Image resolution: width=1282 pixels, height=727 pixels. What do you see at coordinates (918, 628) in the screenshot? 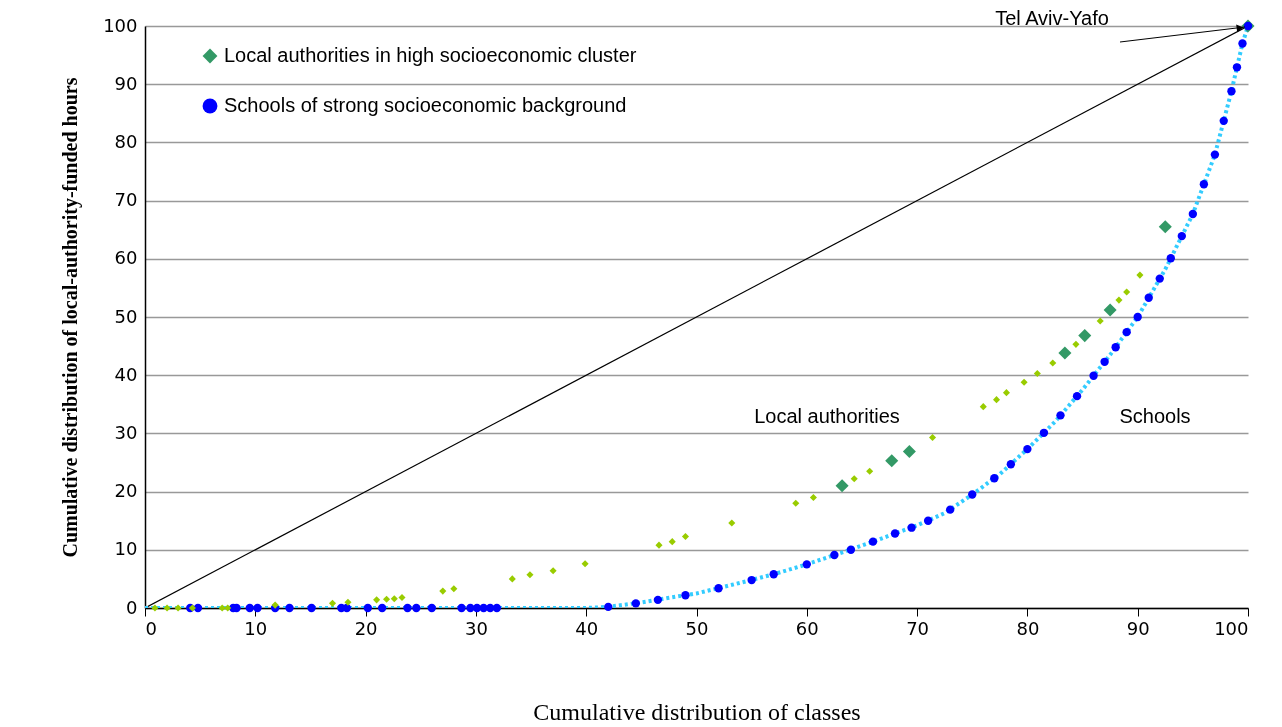
I see `x-tick-label: 70` at bounding box center [918, 628].